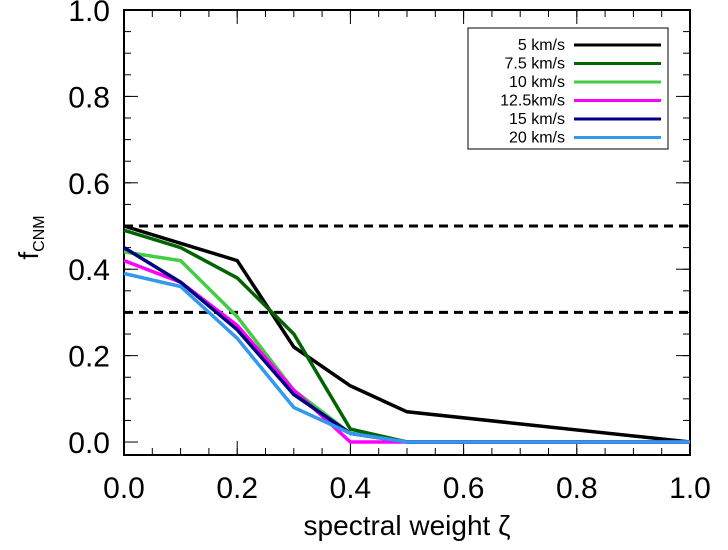  Describe the element at coordinates (537, 119) in the screenshot. I see `legend-label: 15 km/s` at that location.